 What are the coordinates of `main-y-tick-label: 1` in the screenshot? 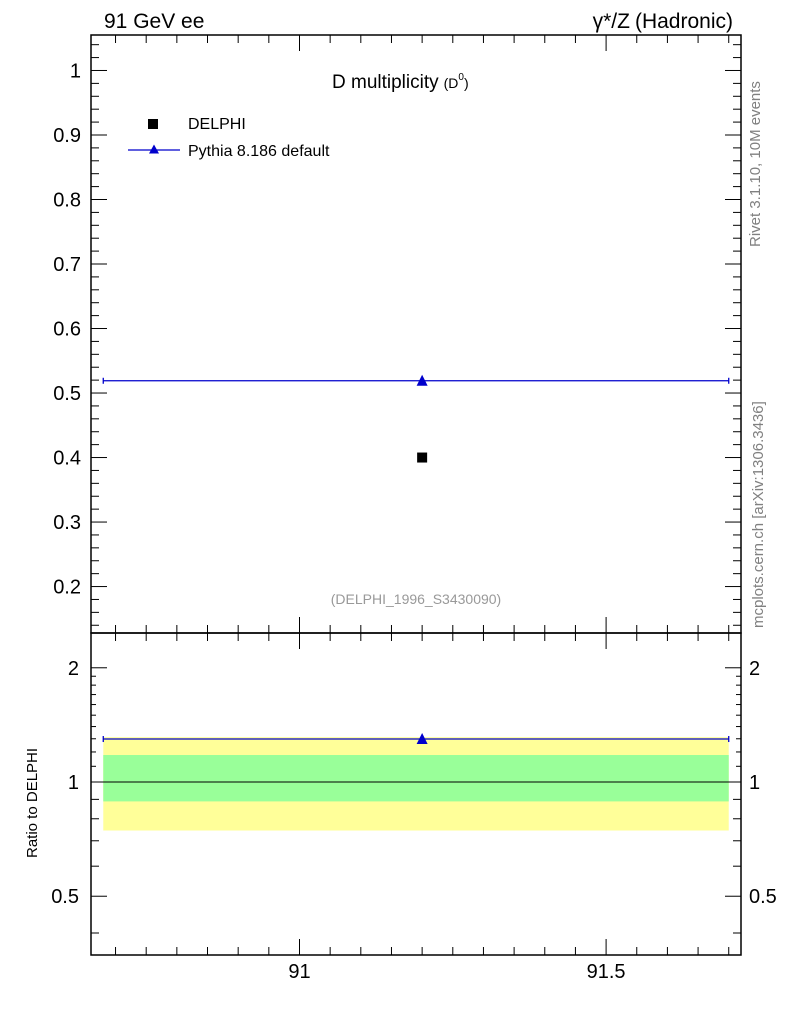 It's located at (75, 71).